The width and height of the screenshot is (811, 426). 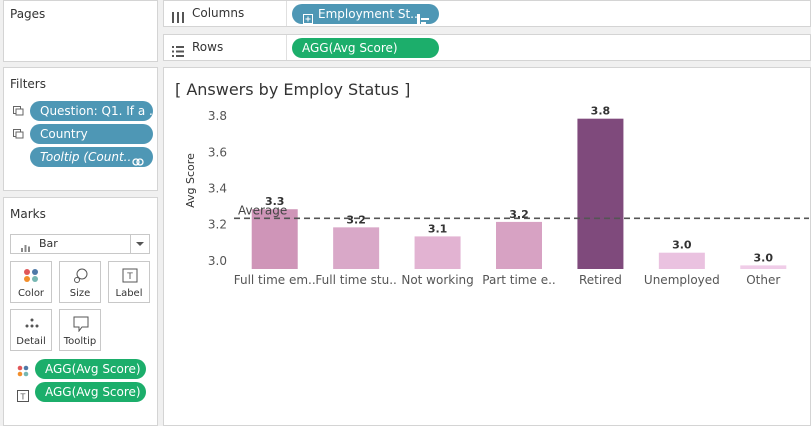 What do you see at coordinates (80, 324) in the screenshot?
I see `tooltip-icon` at bounding box center [80, 324].